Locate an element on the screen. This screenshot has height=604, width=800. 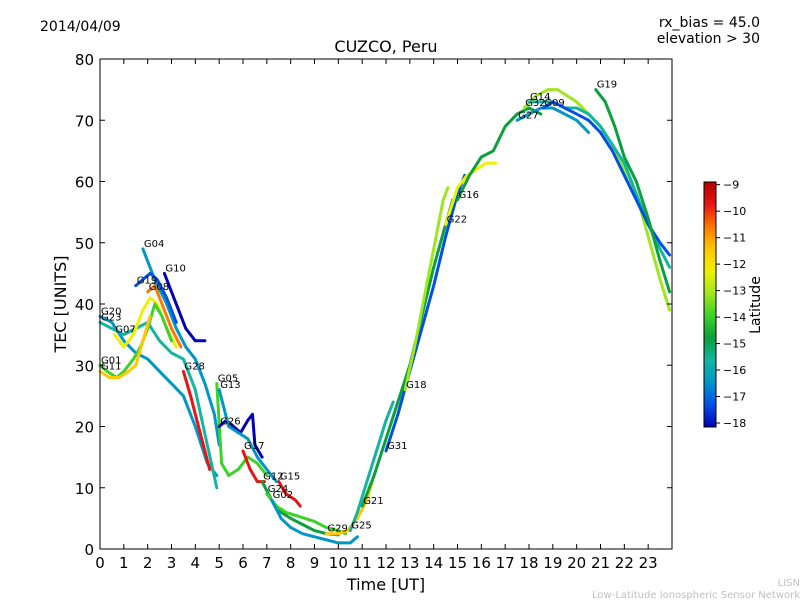
elevation-label: elevation > 30 is located at coordinates (708, 39).